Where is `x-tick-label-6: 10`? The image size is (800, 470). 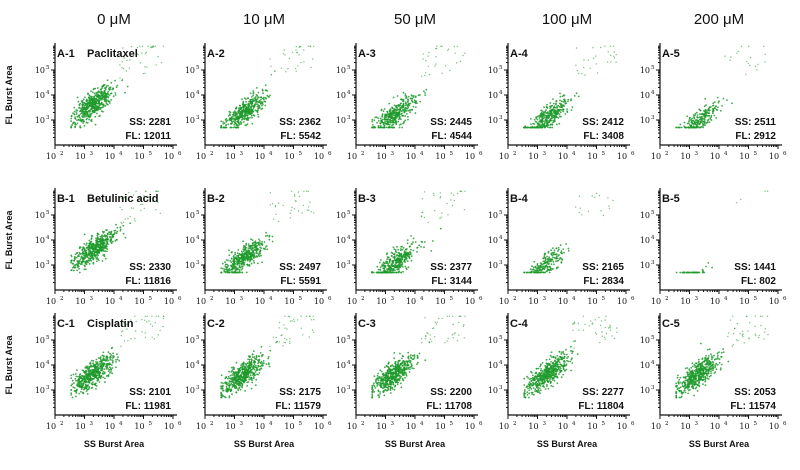 x-tick-label-6: 10 is located at coordinates (470, 301).